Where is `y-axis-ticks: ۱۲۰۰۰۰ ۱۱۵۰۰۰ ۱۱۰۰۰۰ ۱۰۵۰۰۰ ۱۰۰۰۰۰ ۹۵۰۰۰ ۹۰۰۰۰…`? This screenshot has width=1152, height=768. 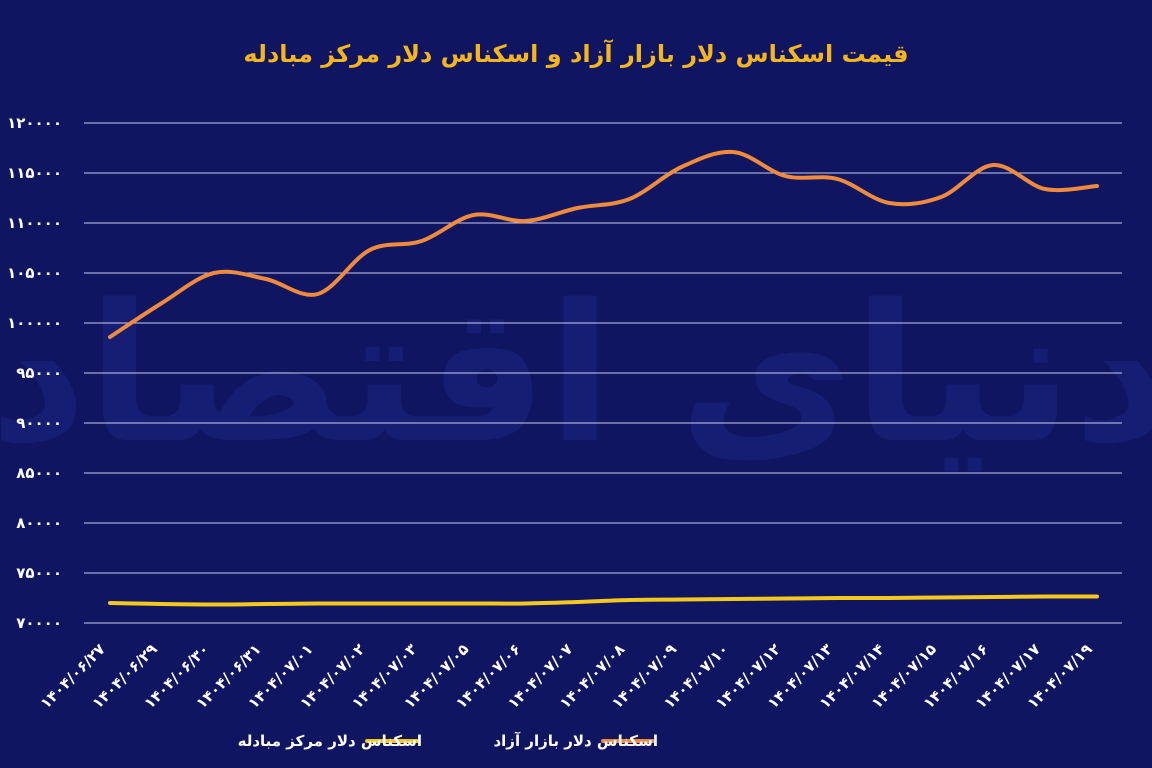
y-axis-ticks: ۱۲۰۰۰۰ ۱۱۵۰۰۰ ۱۱۰۰۰۰ ۱۰۵۰۰۰ ۱۰۰۰۰۰ ۹۵۰۰۰ ۹۰۰۰۰… is located at coordinates (34, 373).